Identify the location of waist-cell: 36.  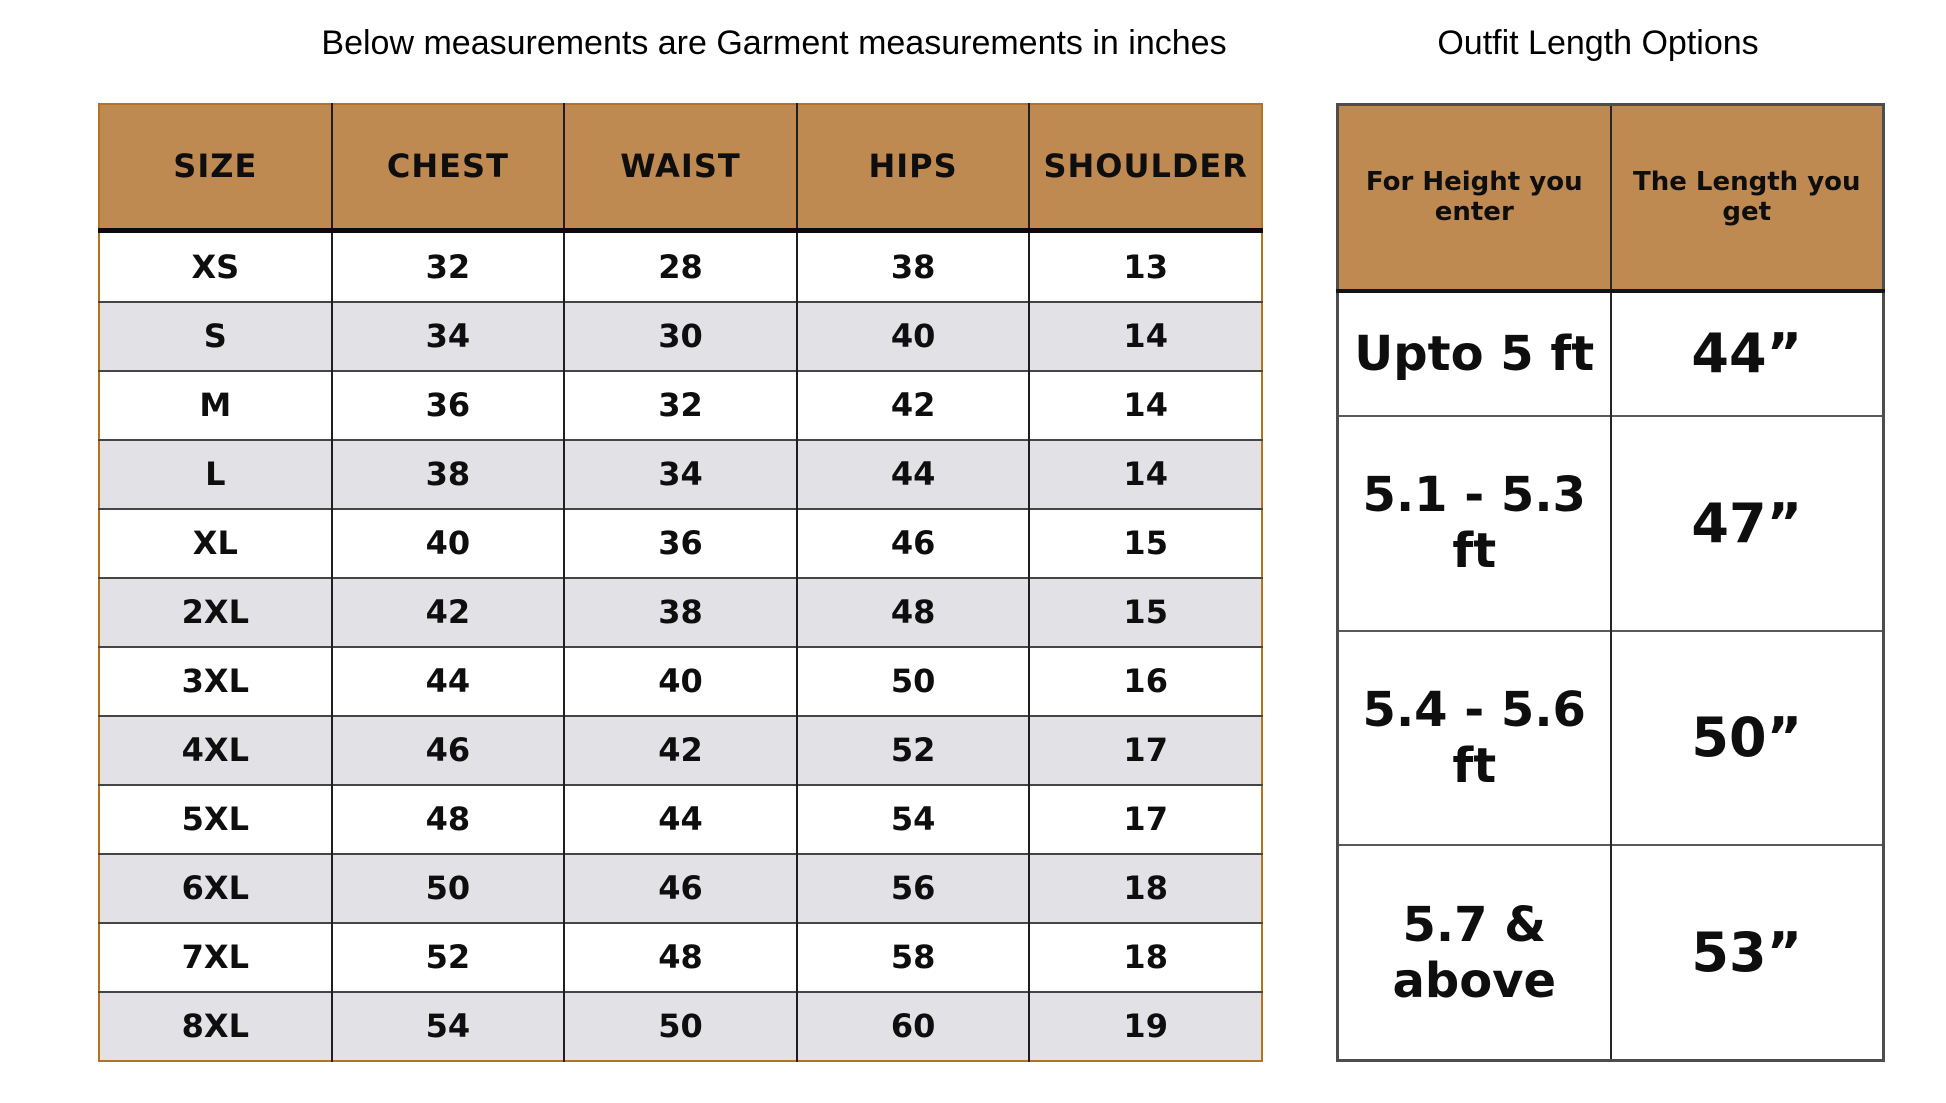
(680, 542).